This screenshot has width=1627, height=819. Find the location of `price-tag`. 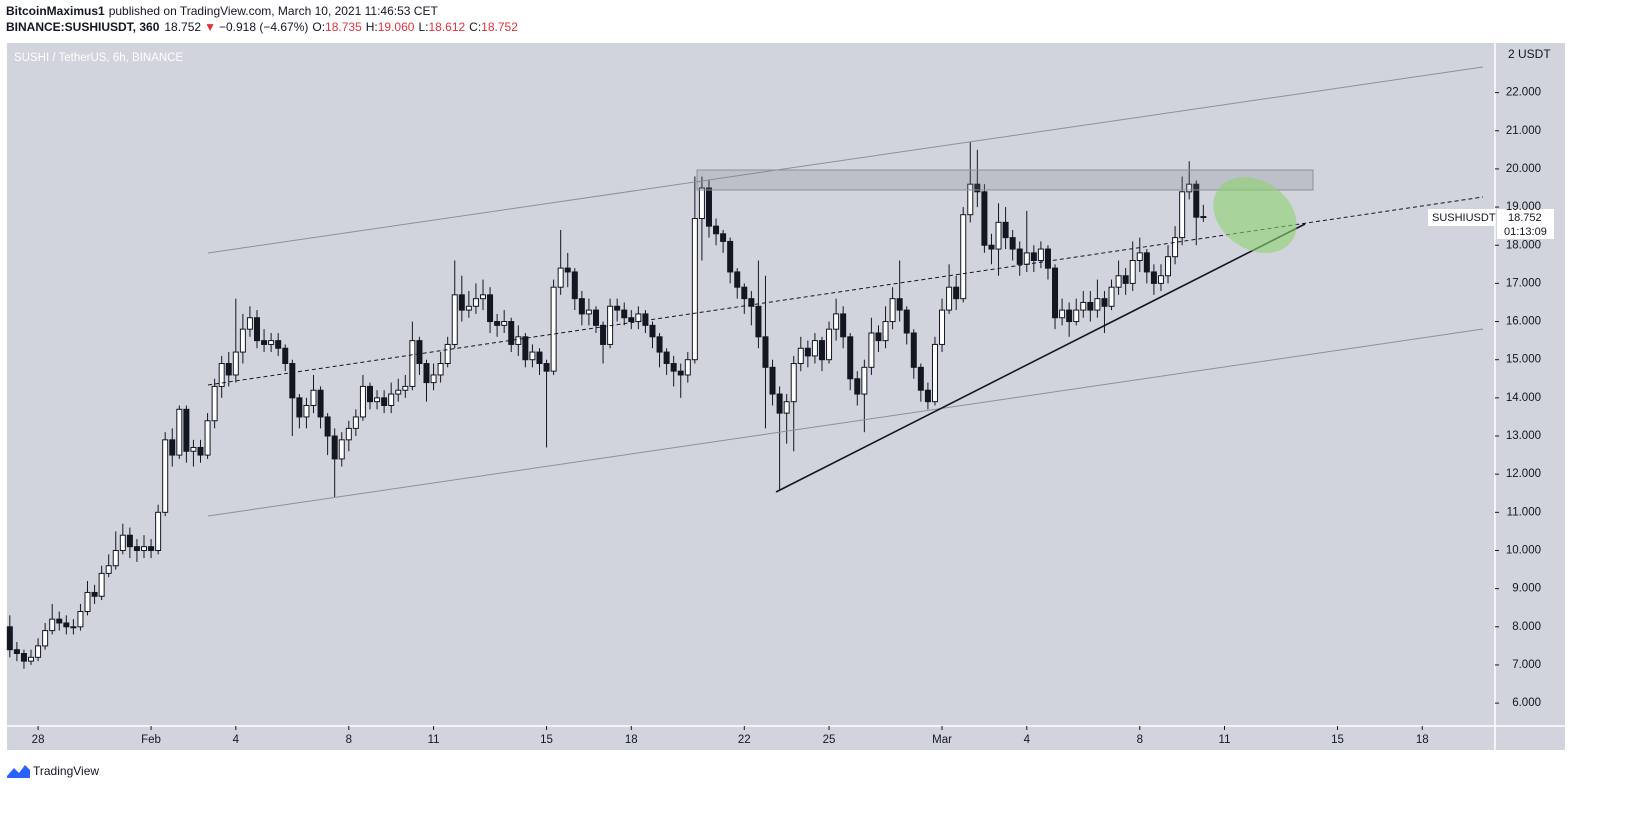

price-tag is located at coordinates (1525, 224).